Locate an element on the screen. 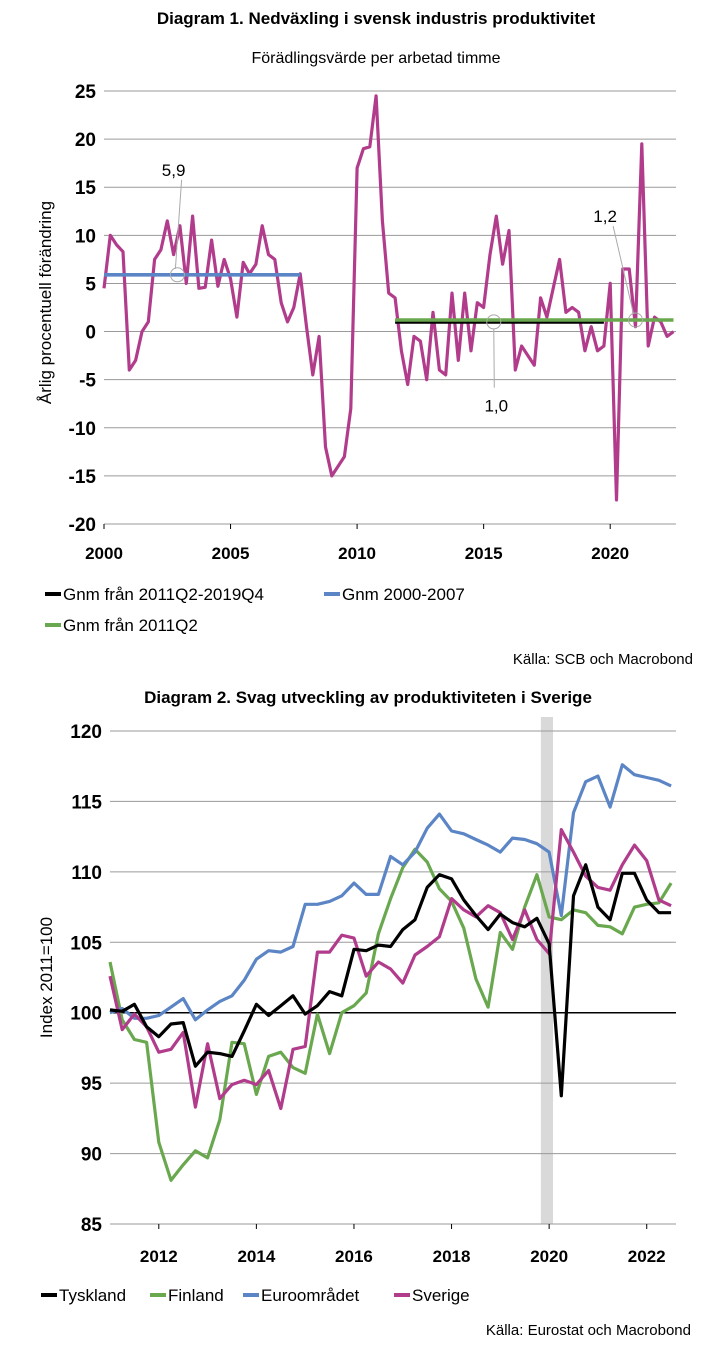 The height and width of the screenshot is (1355, 712). chart-1-y-tick-label: 25 is located at coordinates (86, 92).